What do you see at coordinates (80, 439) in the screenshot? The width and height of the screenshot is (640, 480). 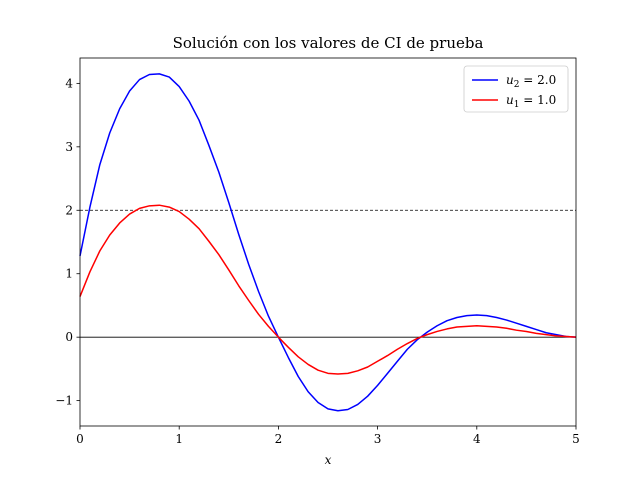 I see `x-tick-label-0: 0` at bounding box center [80, 439].